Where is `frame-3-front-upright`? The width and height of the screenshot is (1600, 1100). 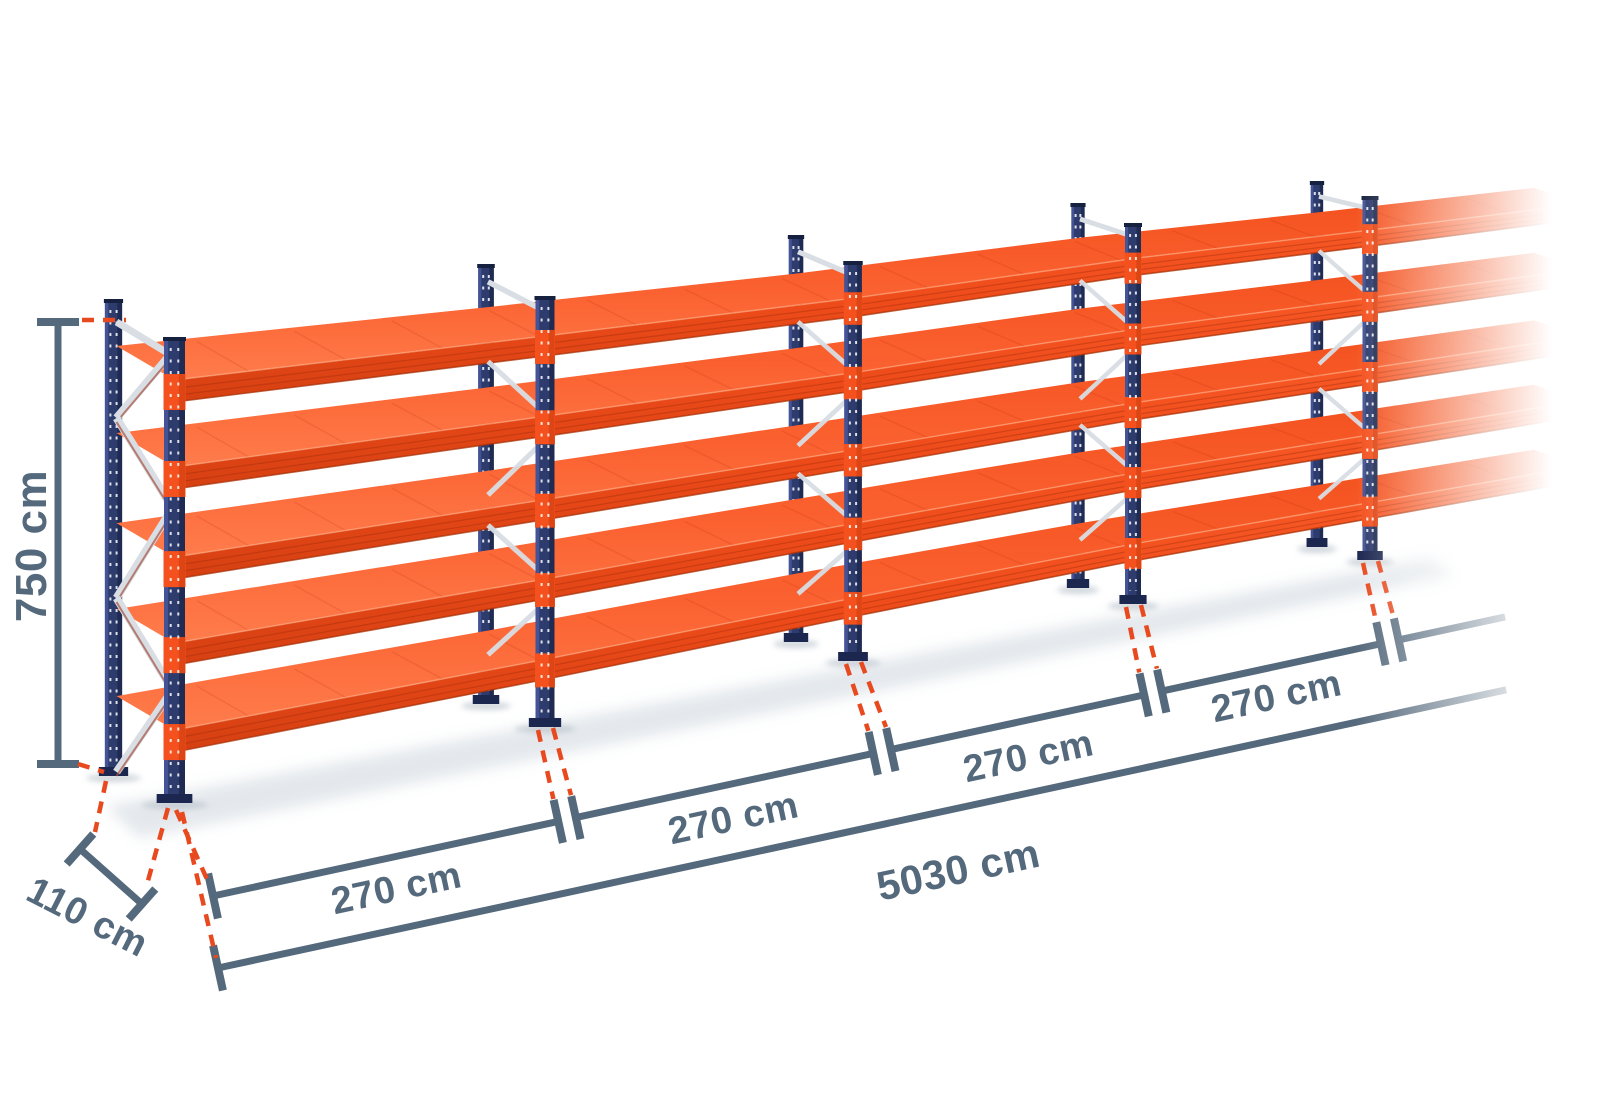 frame-3-front-upright is located at coordinates (853, 464).